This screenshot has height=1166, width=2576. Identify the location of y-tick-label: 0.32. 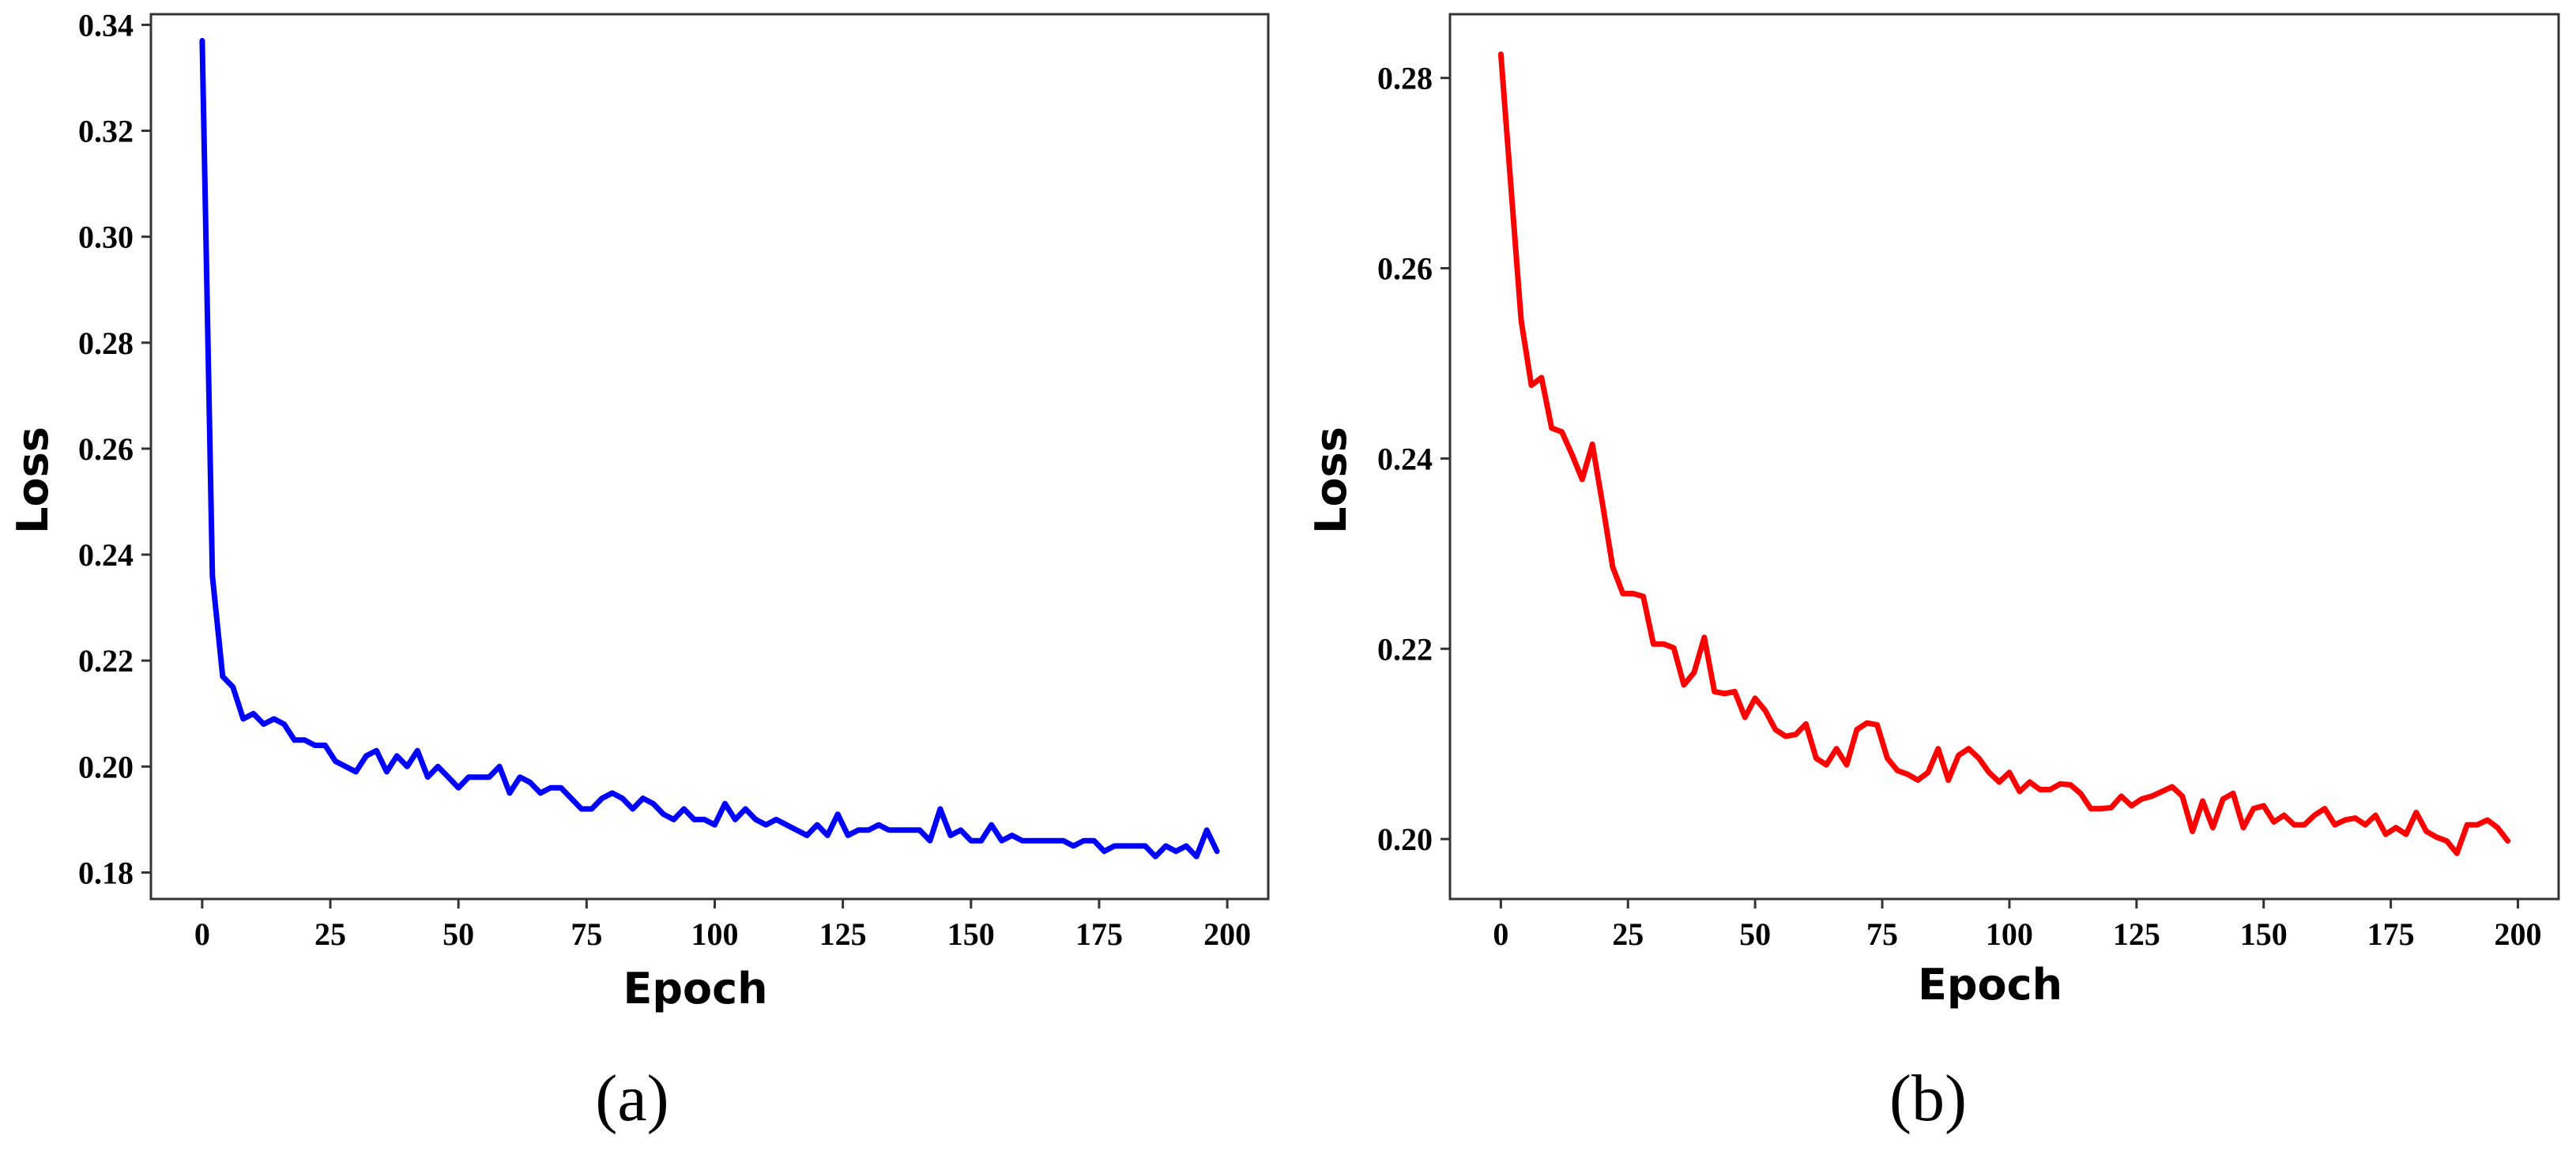
(106, 132).